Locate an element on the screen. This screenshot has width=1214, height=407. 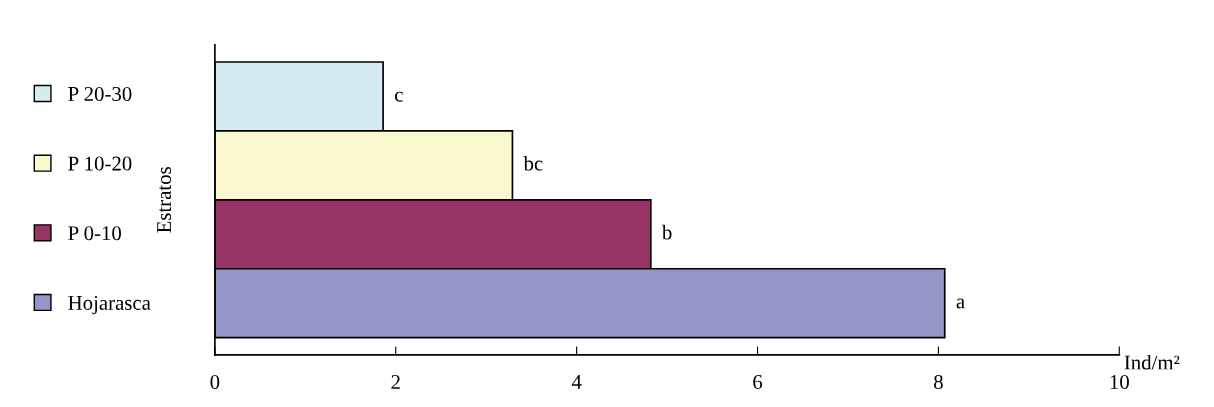
legend-label: P 0-10 is located at coordinates (95, 233).